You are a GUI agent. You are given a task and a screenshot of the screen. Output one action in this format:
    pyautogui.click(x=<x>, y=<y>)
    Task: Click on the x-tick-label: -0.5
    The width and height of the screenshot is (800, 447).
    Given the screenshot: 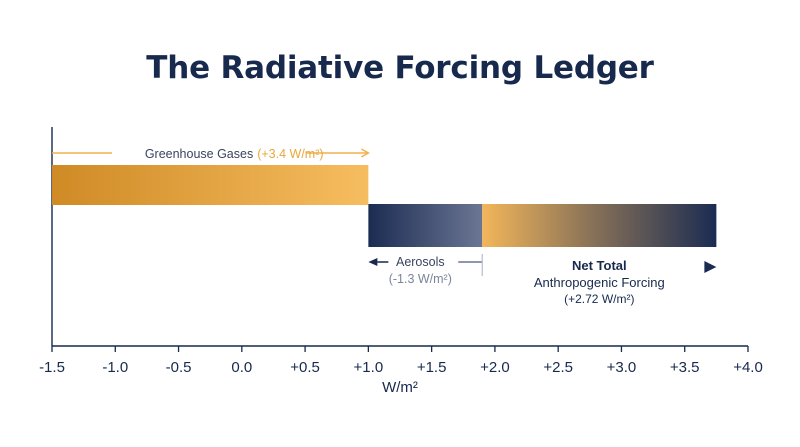 What is the action you would take?
    pyautogui.click(x=179, y=367)
    